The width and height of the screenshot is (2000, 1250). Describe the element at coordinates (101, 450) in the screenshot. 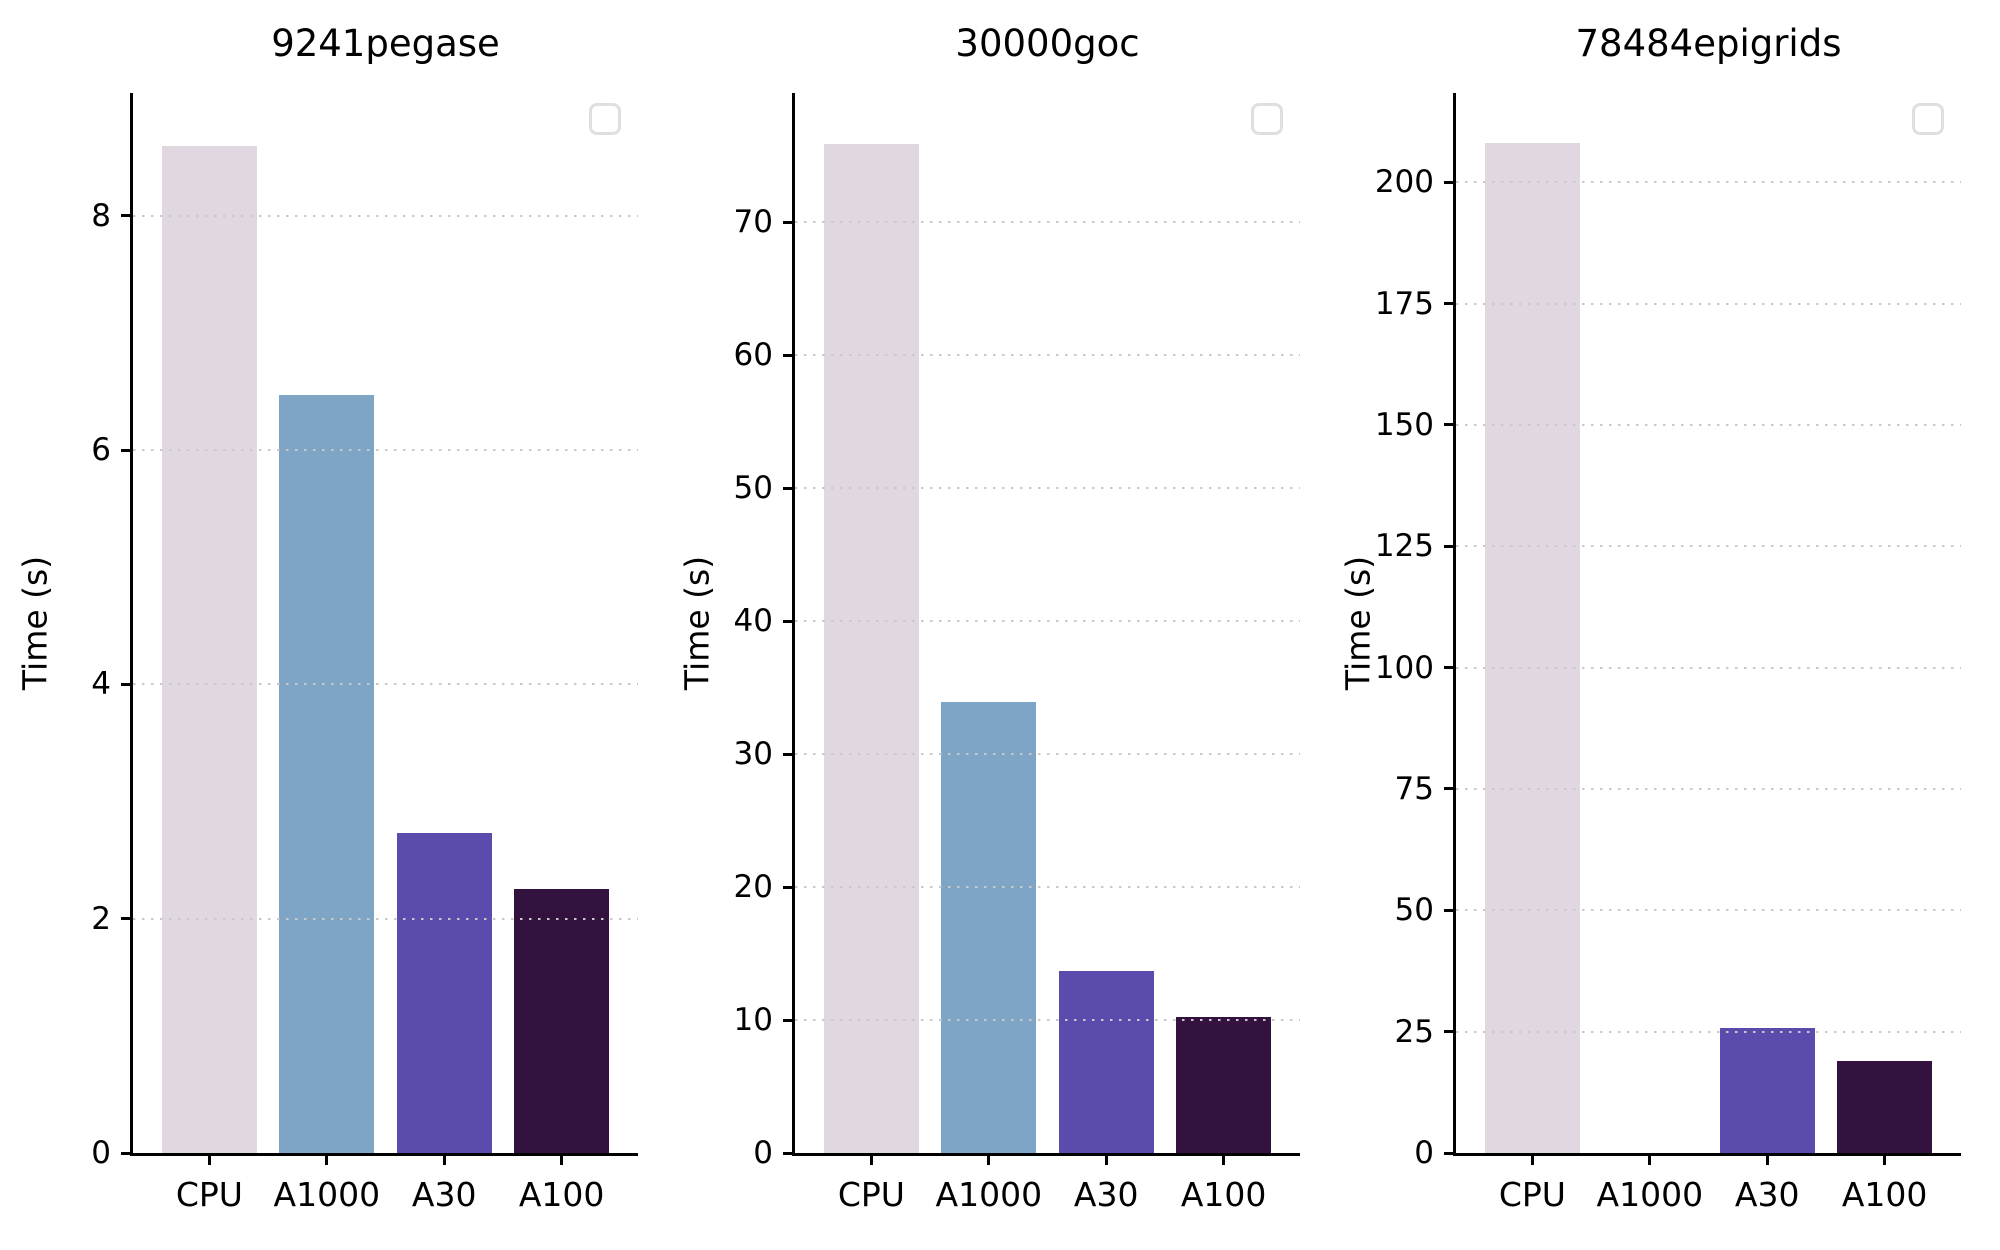

I see `y-tick-label: 6` at that location.